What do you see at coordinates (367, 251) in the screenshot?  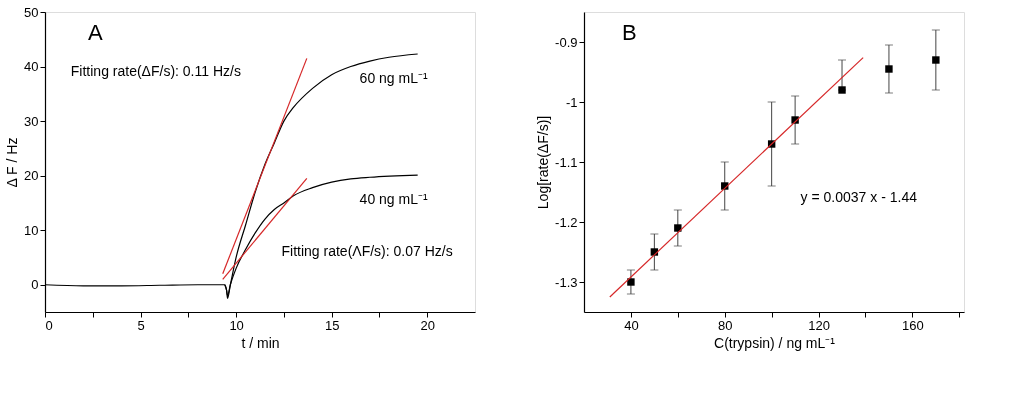 I see `annotation: Fitting rate(ΛF/s): 0.07 Hz/s` at bounding box center [367, 251].